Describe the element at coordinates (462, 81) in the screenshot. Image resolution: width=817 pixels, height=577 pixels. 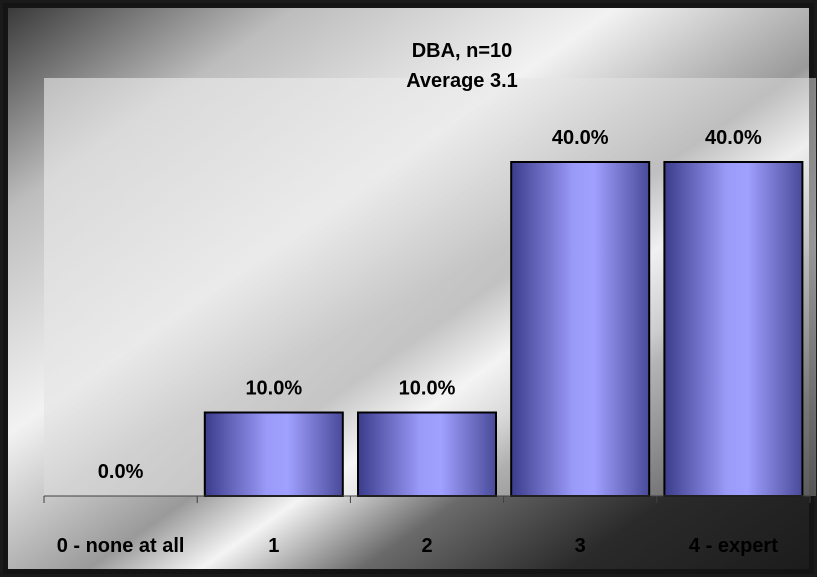
I see `chart-subtitle: Average 3.1` at that location.